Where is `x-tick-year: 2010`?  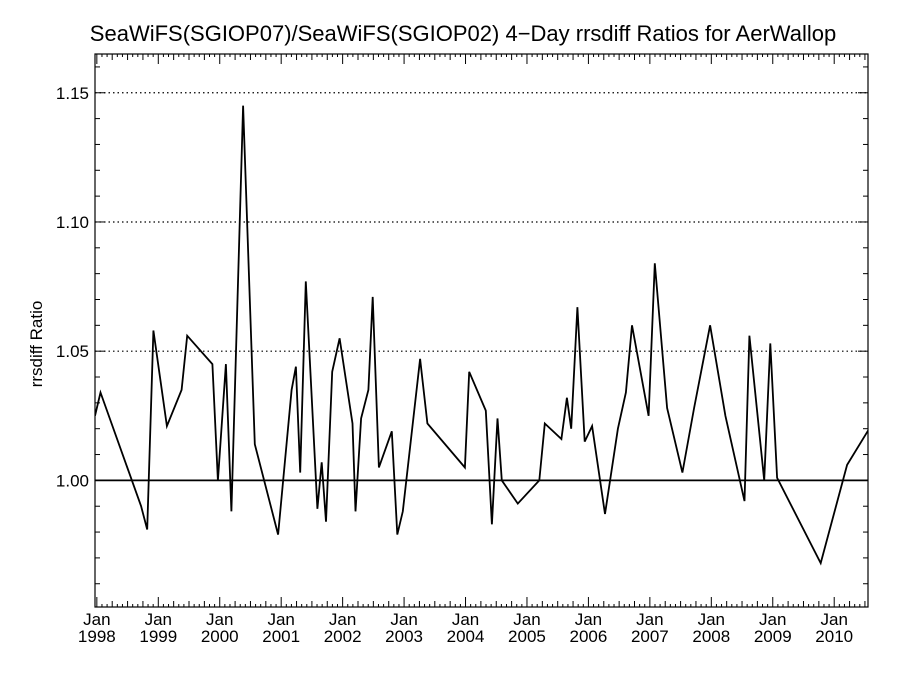 x-tick-year: 2010 is located at coordinates (834, 636).